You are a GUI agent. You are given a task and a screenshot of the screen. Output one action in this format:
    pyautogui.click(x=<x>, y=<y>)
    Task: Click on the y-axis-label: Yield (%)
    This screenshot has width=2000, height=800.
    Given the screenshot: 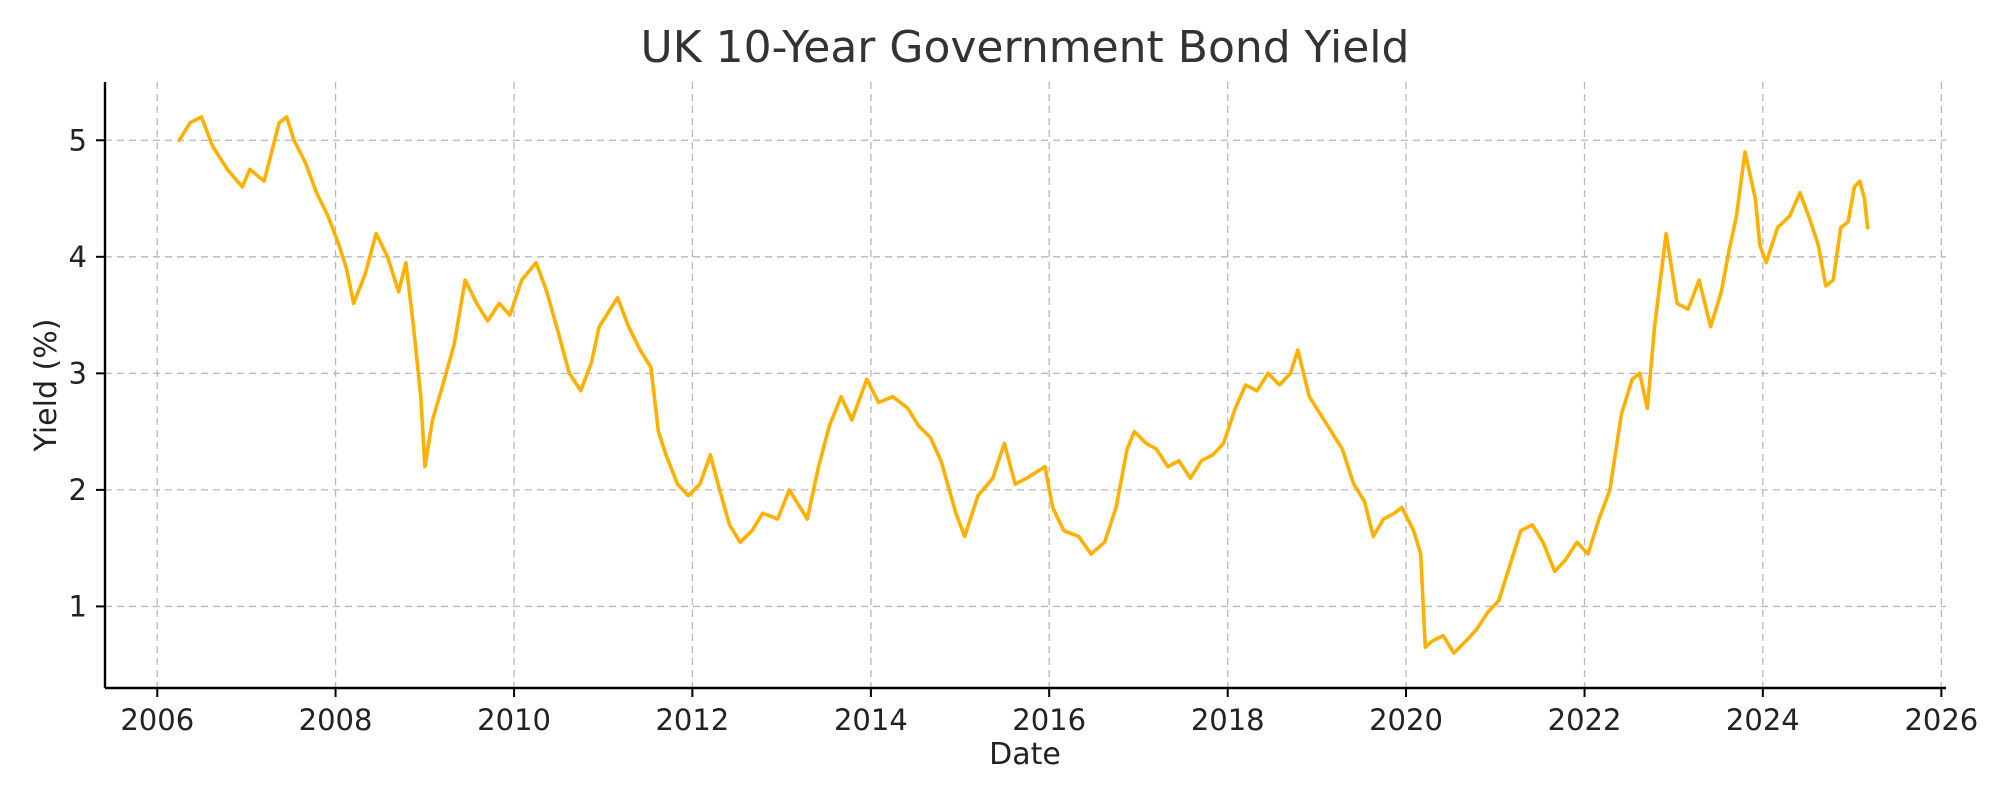 What is the action you would take?
    pyautogui.click(x=46, y=386)
    